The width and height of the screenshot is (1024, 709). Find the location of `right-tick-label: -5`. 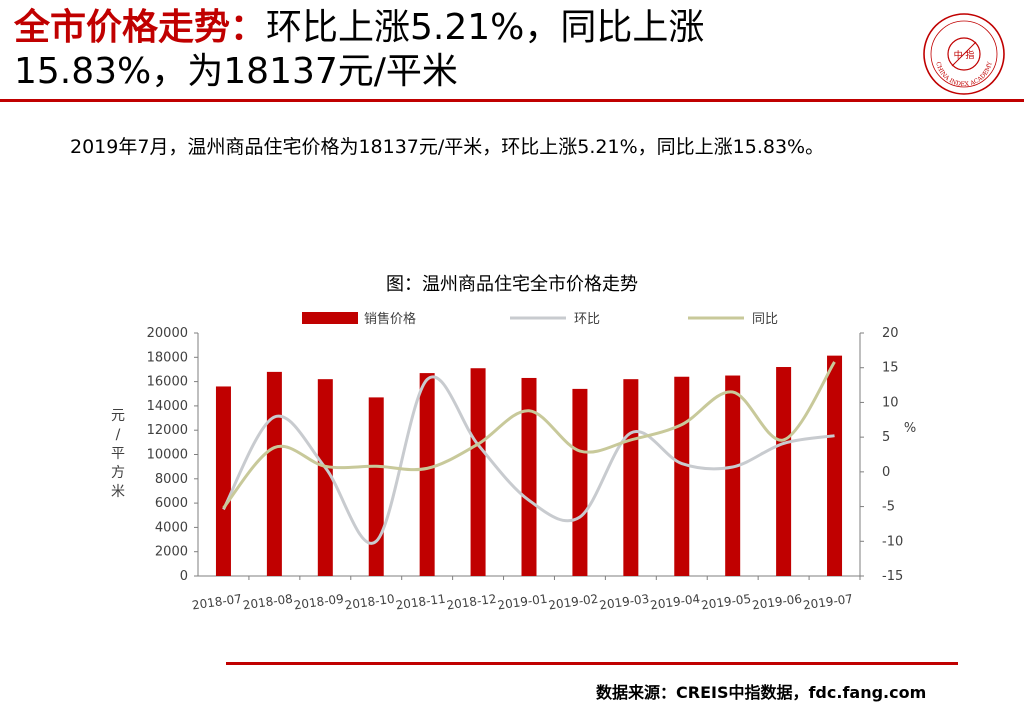

right-tick-label: -5 is located at coordinates (888, 507).